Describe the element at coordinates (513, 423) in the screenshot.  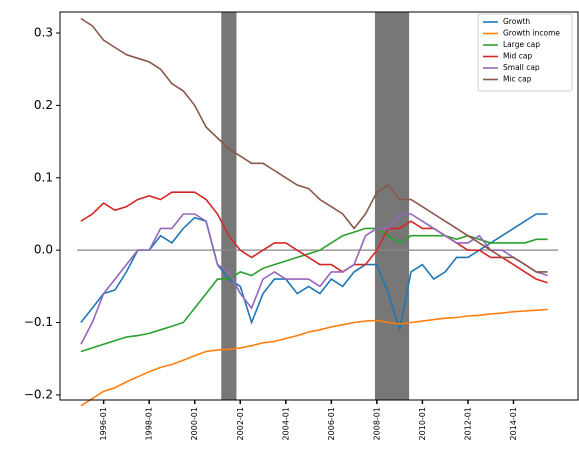
I see `x-tick-label: 2014-01` at that location.